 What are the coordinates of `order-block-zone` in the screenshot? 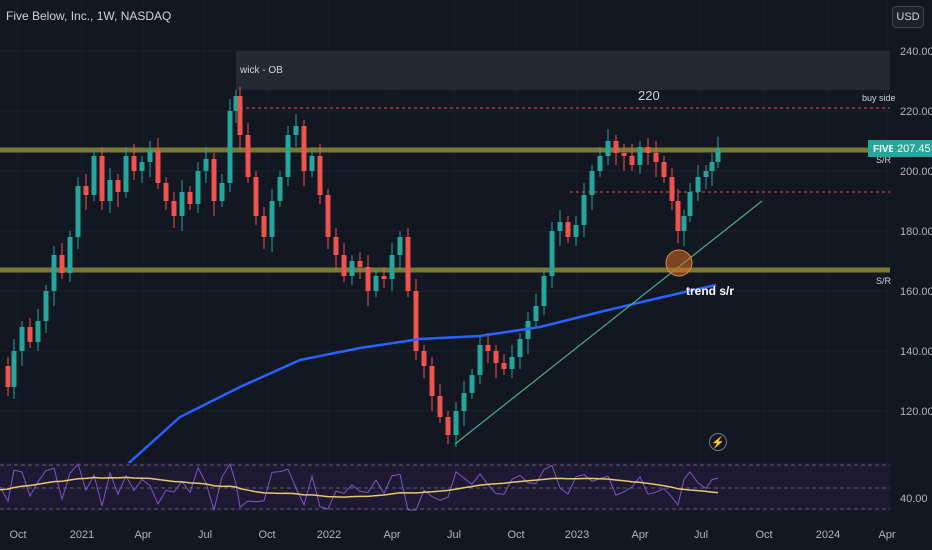 It's located at (563, 70).